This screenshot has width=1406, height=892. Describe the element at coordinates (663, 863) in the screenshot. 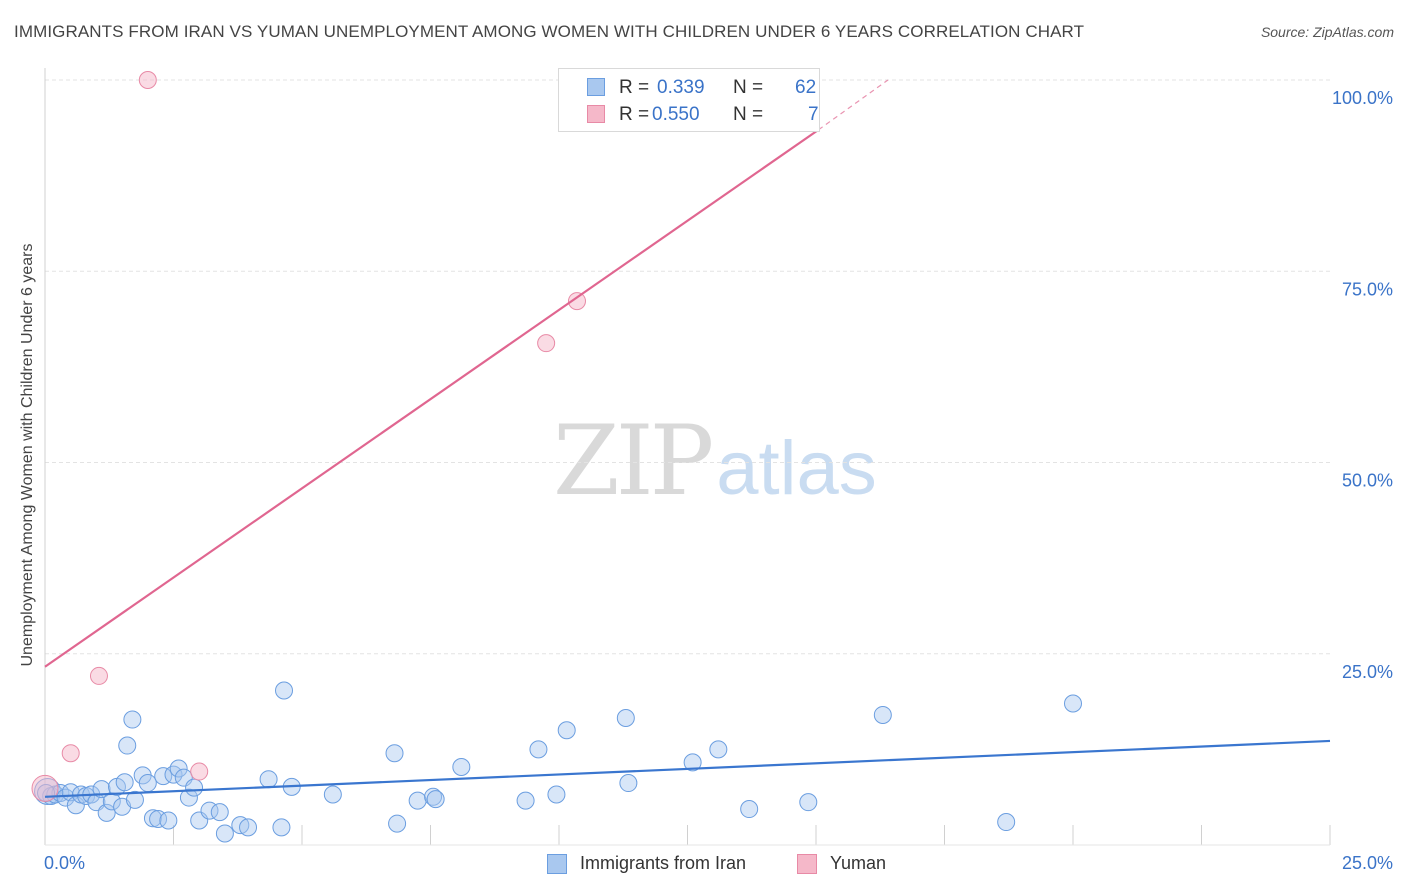

I see `legend-label-iran: Immigrants from Iran` at that location.